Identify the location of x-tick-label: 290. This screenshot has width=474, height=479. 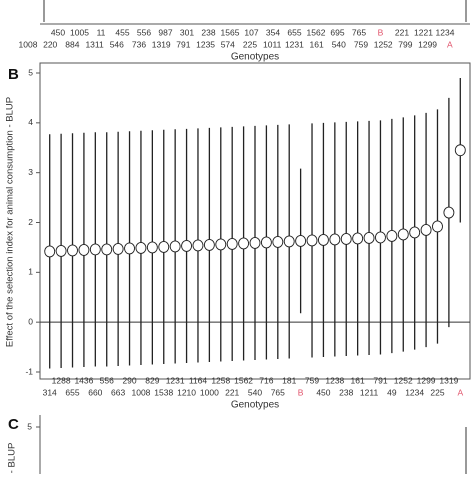
(129, 380).